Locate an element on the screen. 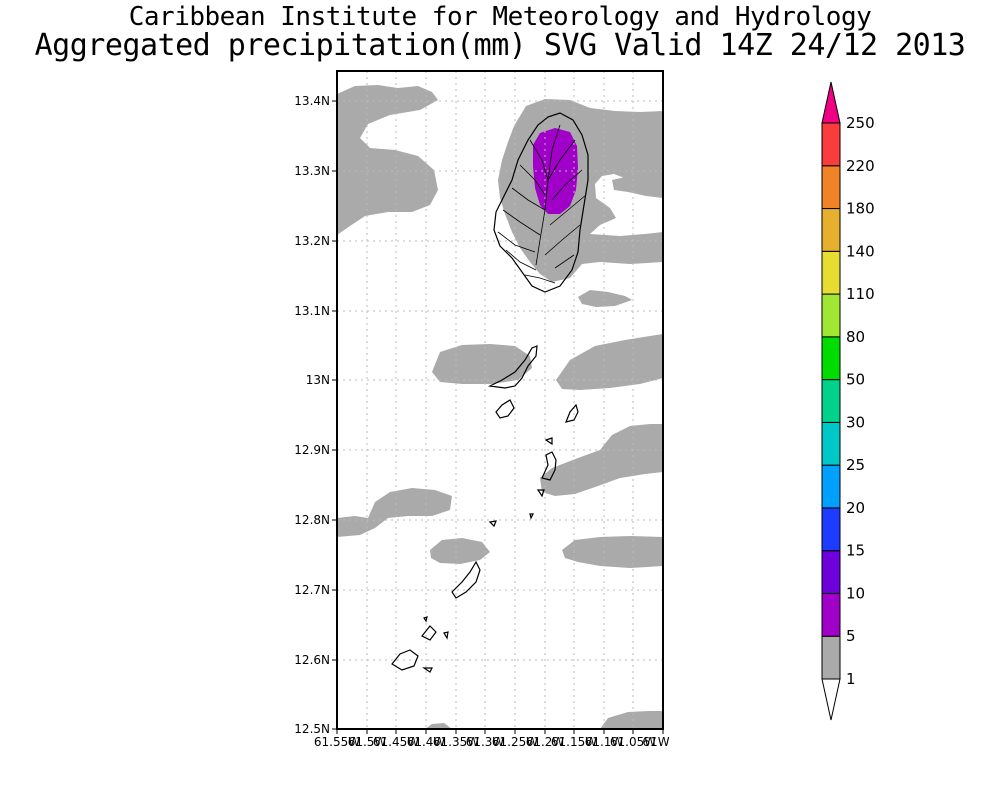 This screenshot has height=800, width=1000. colorbar-label: 1 is located at coordinates (851, 679).